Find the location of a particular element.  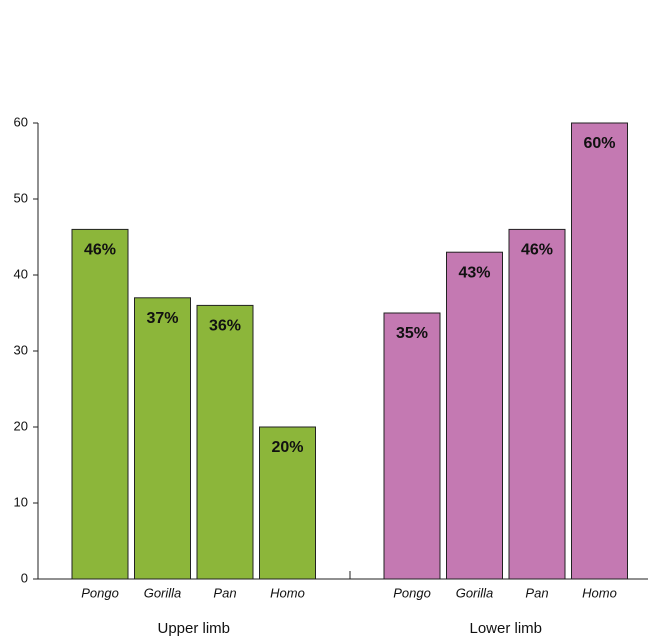

group-label: Upper limb is located at coordinates (193, 628).